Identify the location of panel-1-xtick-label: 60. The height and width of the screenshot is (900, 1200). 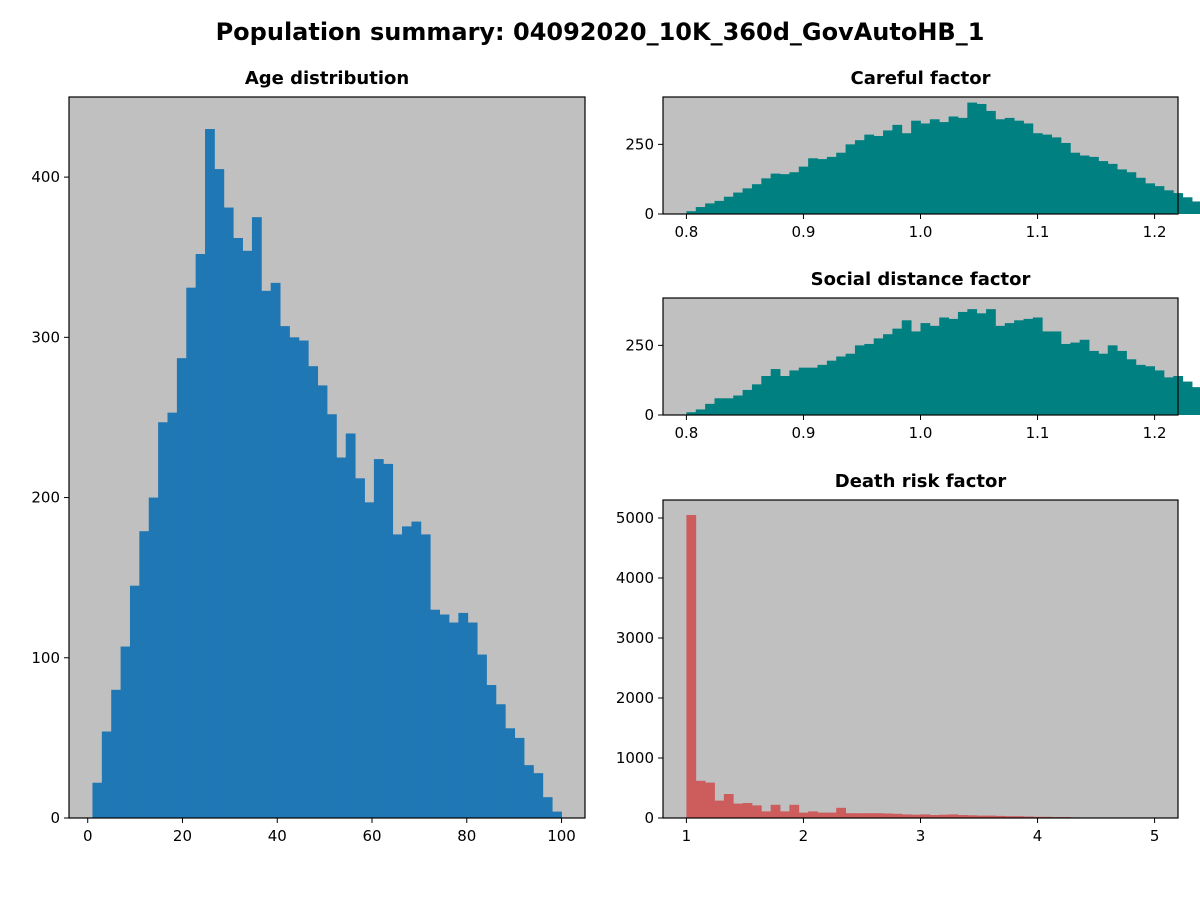
(371, 836).